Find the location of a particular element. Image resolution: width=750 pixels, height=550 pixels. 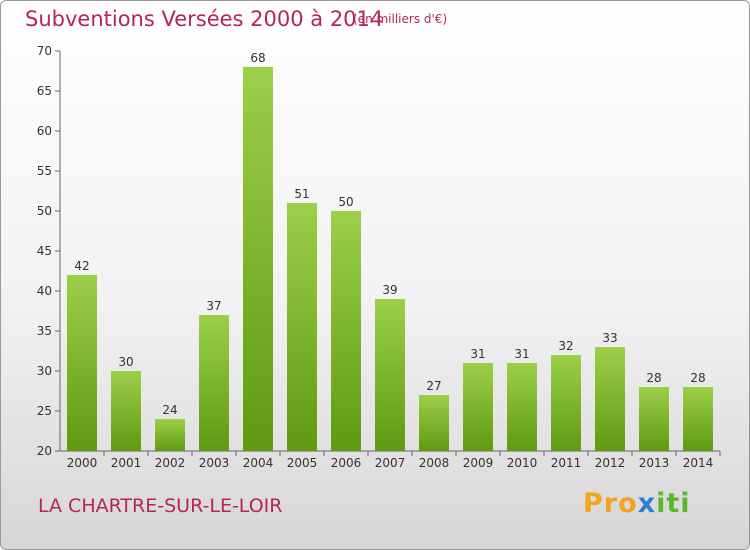

data-label: 24 is located at coordinates (169, 410).